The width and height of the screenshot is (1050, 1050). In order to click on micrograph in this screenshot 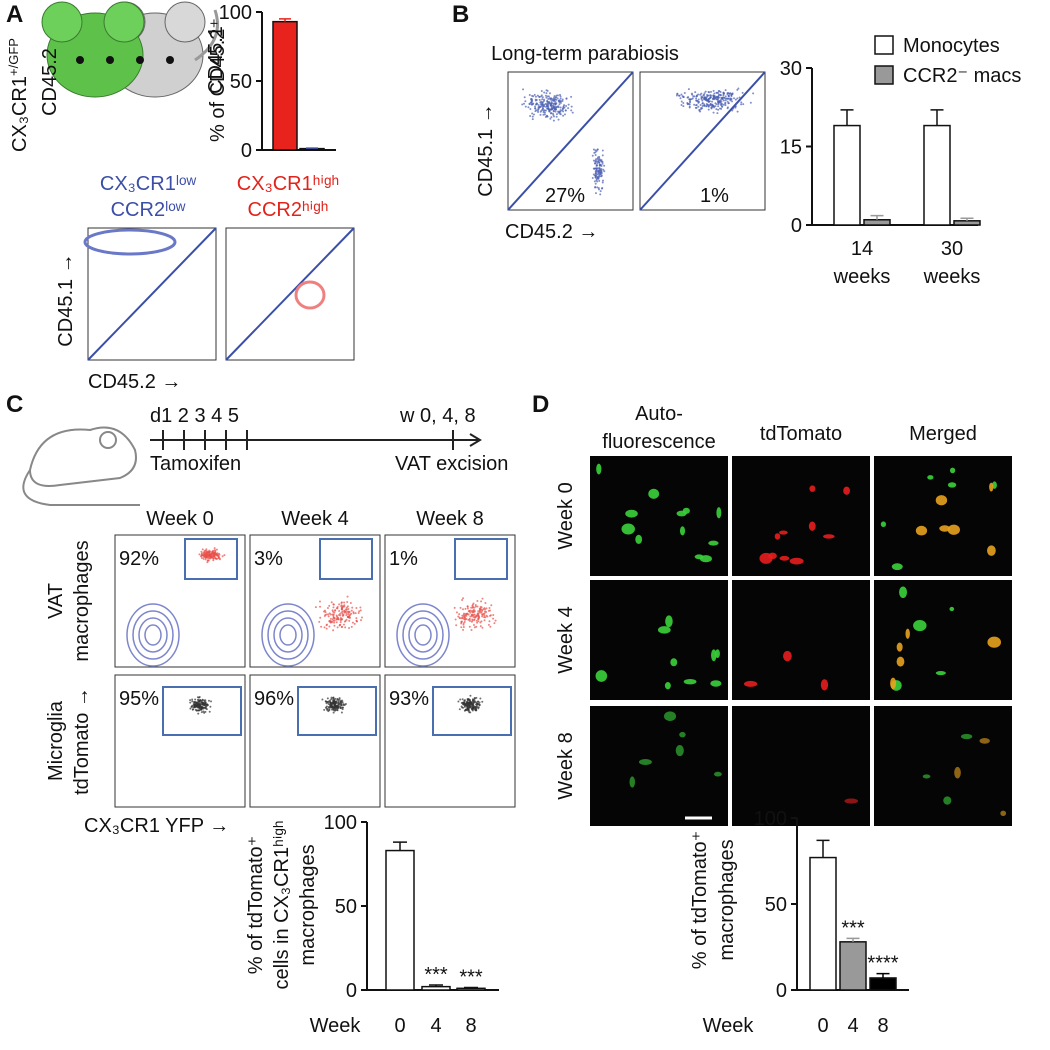, I will do `click(659, 766)`.